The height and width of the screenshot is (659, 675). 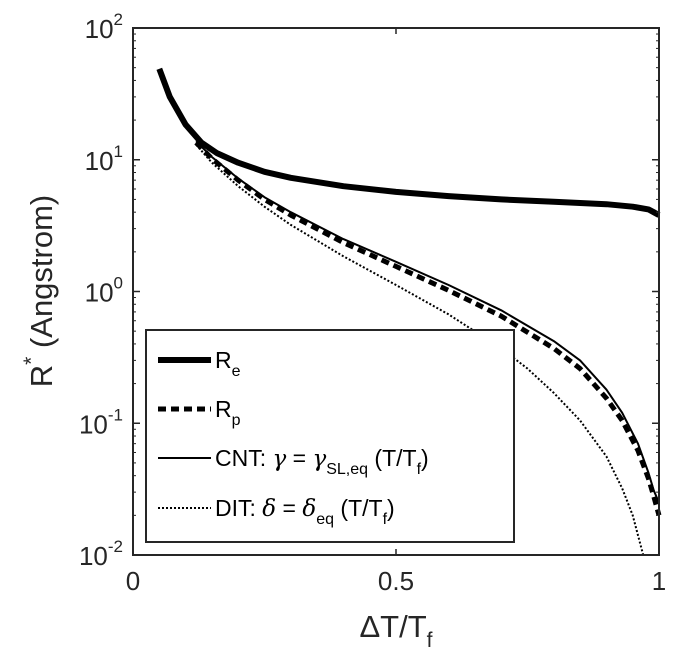 What do you see at coordinates (395, 630) in the screenshot?
I see `x-axis-label: ΔT/Tf` at bounding box center [395, 630].